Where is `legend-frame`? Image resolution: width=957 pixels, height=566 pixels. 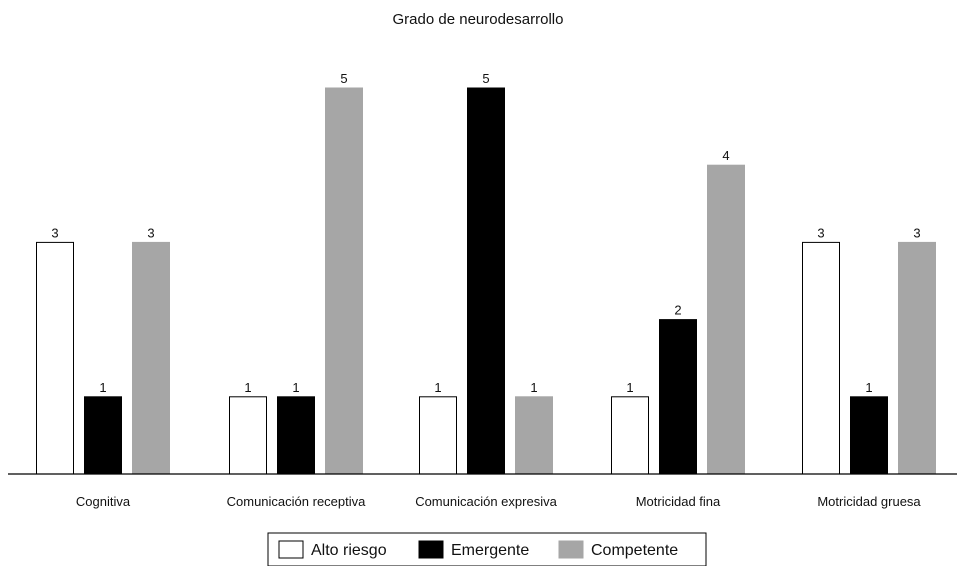 legend-frame is located at coordinates (487, 549).